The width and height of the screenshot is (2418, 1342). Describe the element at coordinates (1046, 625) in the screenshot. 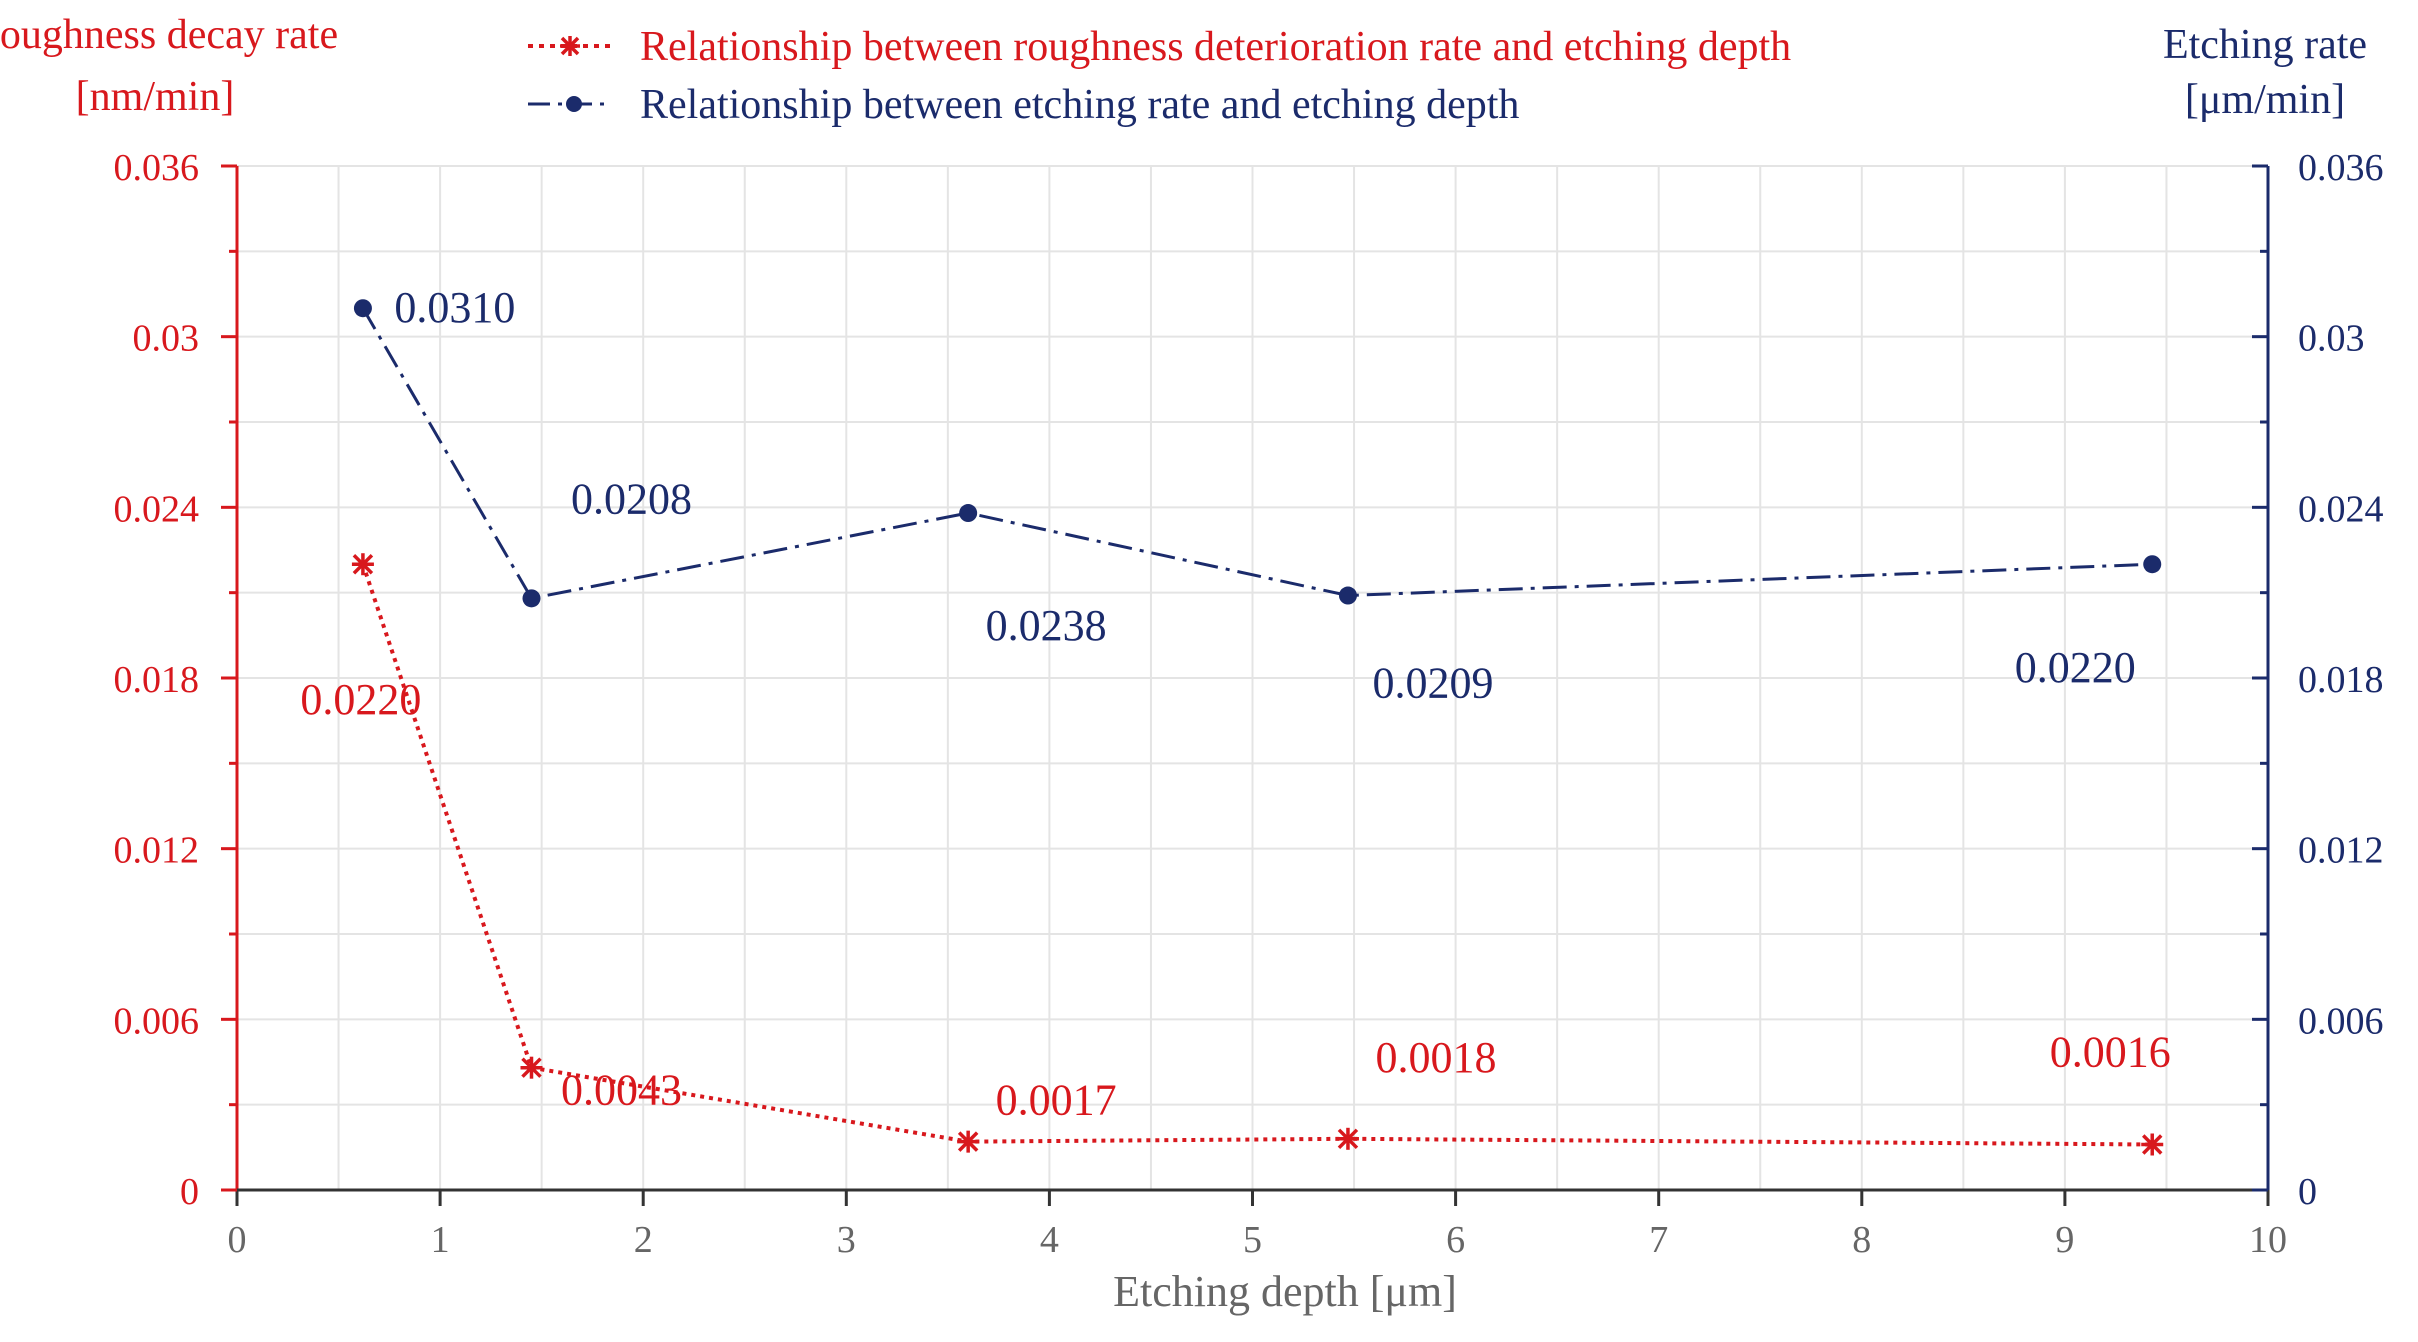

I see `data-label-etching: 0.0238` at that location.